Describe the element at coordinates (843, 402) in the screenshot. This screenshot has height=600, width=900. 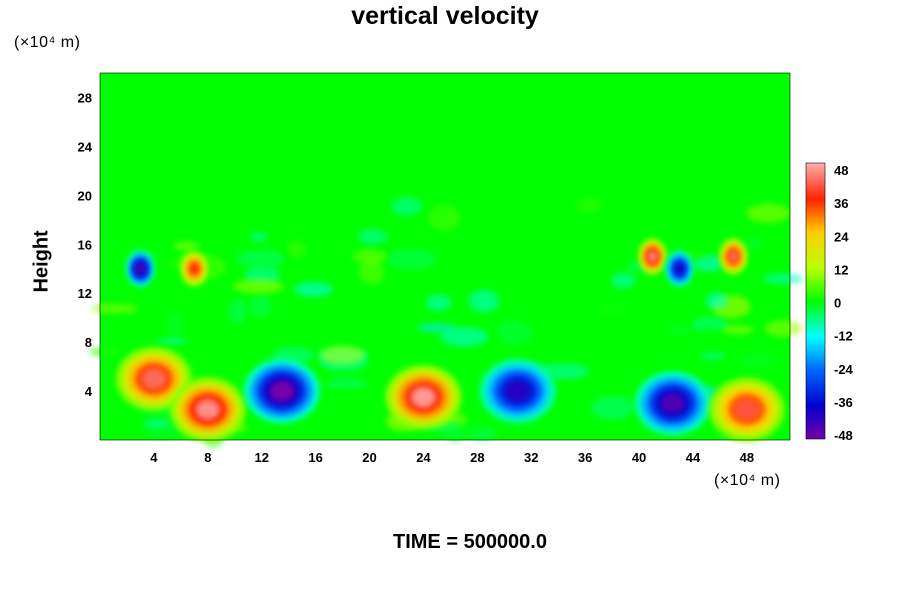
I see `colorbar-tick-label: -36` at that location.